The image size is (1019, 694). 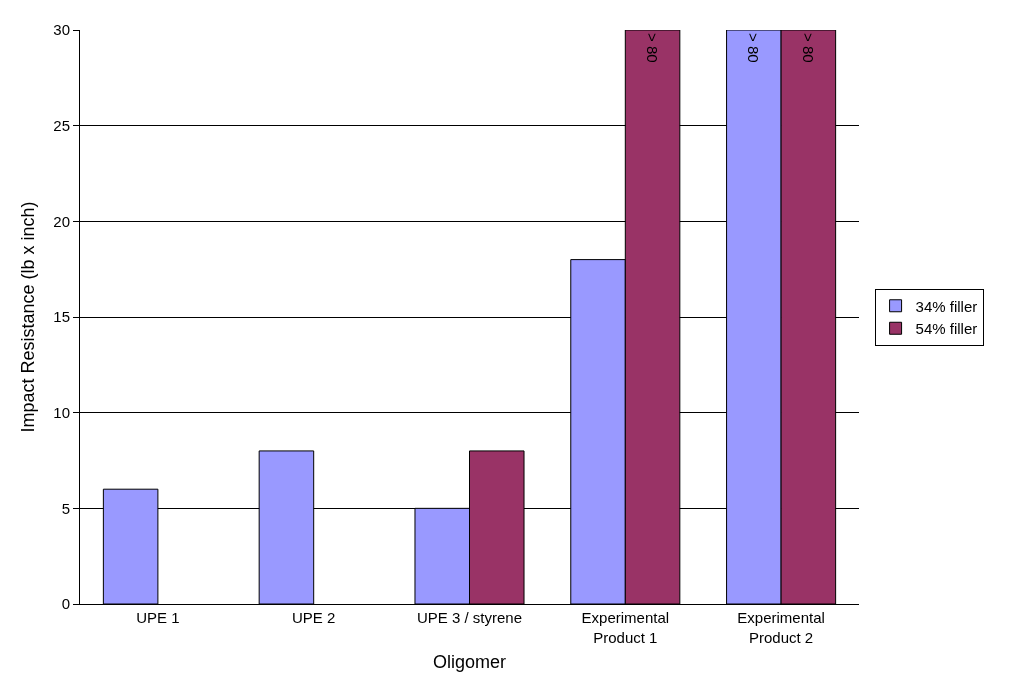 What do you see at coordinates (61, 30) in the screenshot?
I see `y-tick-label: 30` at bounding box center [61, 30].